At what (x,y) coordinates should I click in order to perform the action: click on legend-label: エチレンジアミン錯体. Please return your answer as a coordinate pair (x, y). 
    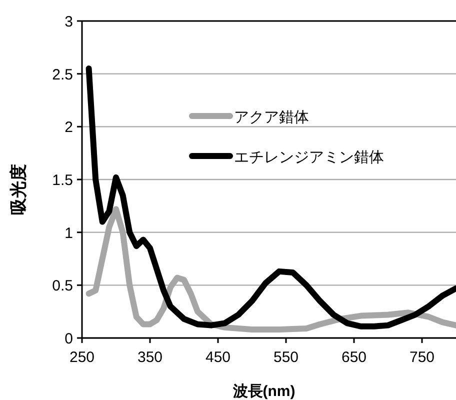
    Looking at the image, I should click on (309, 157).